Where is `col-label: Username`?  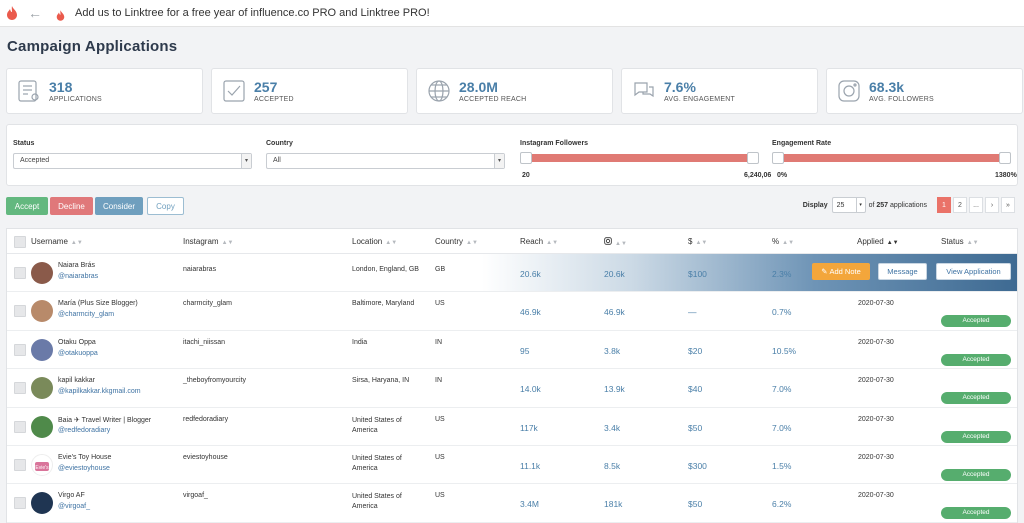
col-label: Username is located at coordinates (49, 241).